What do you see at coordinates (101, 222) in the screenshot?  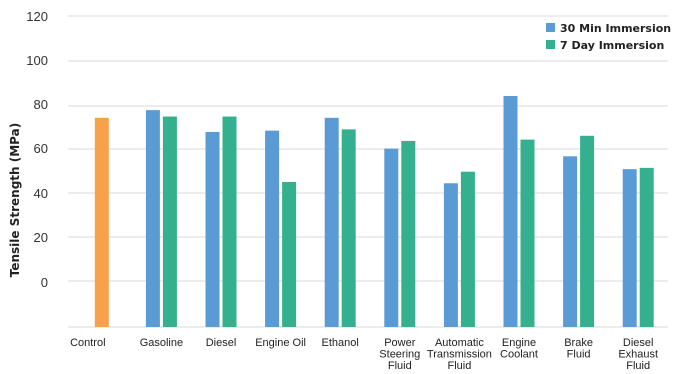 I see `bar-control` at bounding box center [101, 222].